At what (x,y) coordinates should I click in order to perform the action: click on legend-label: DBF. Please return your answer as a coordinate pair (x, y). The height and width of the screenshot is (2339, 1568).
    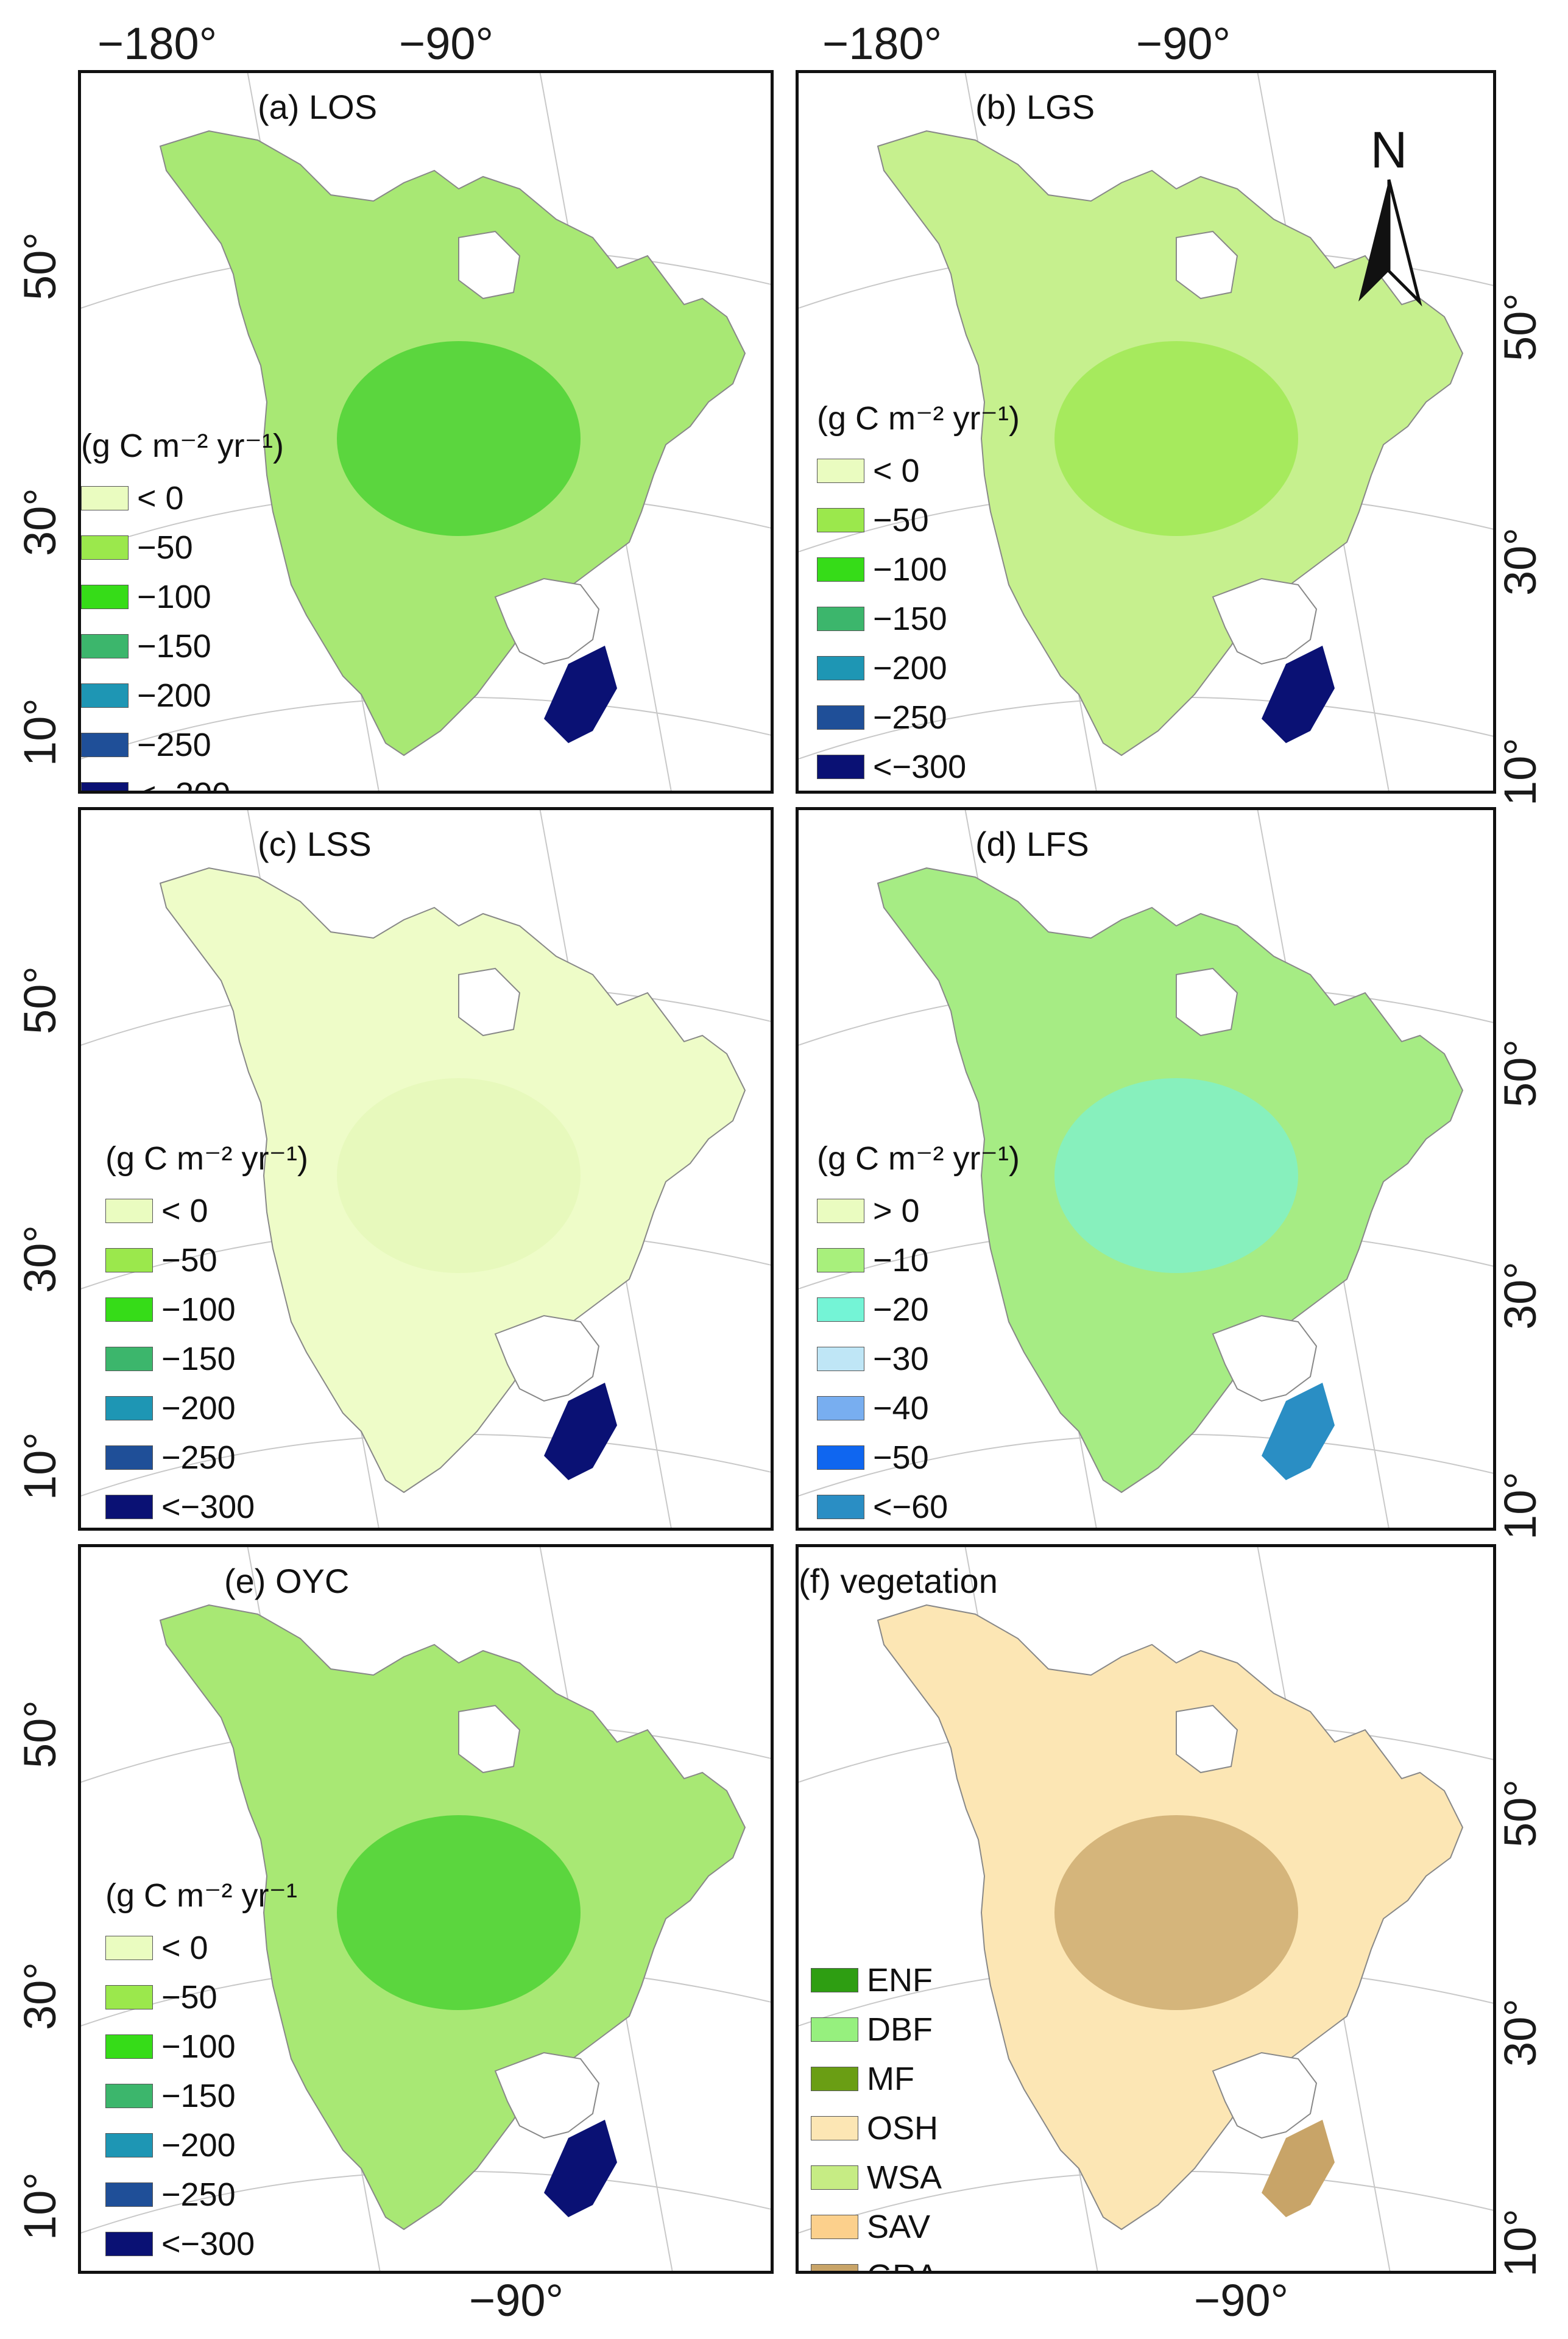
    Looking at the image, I should click on (900, 2029).